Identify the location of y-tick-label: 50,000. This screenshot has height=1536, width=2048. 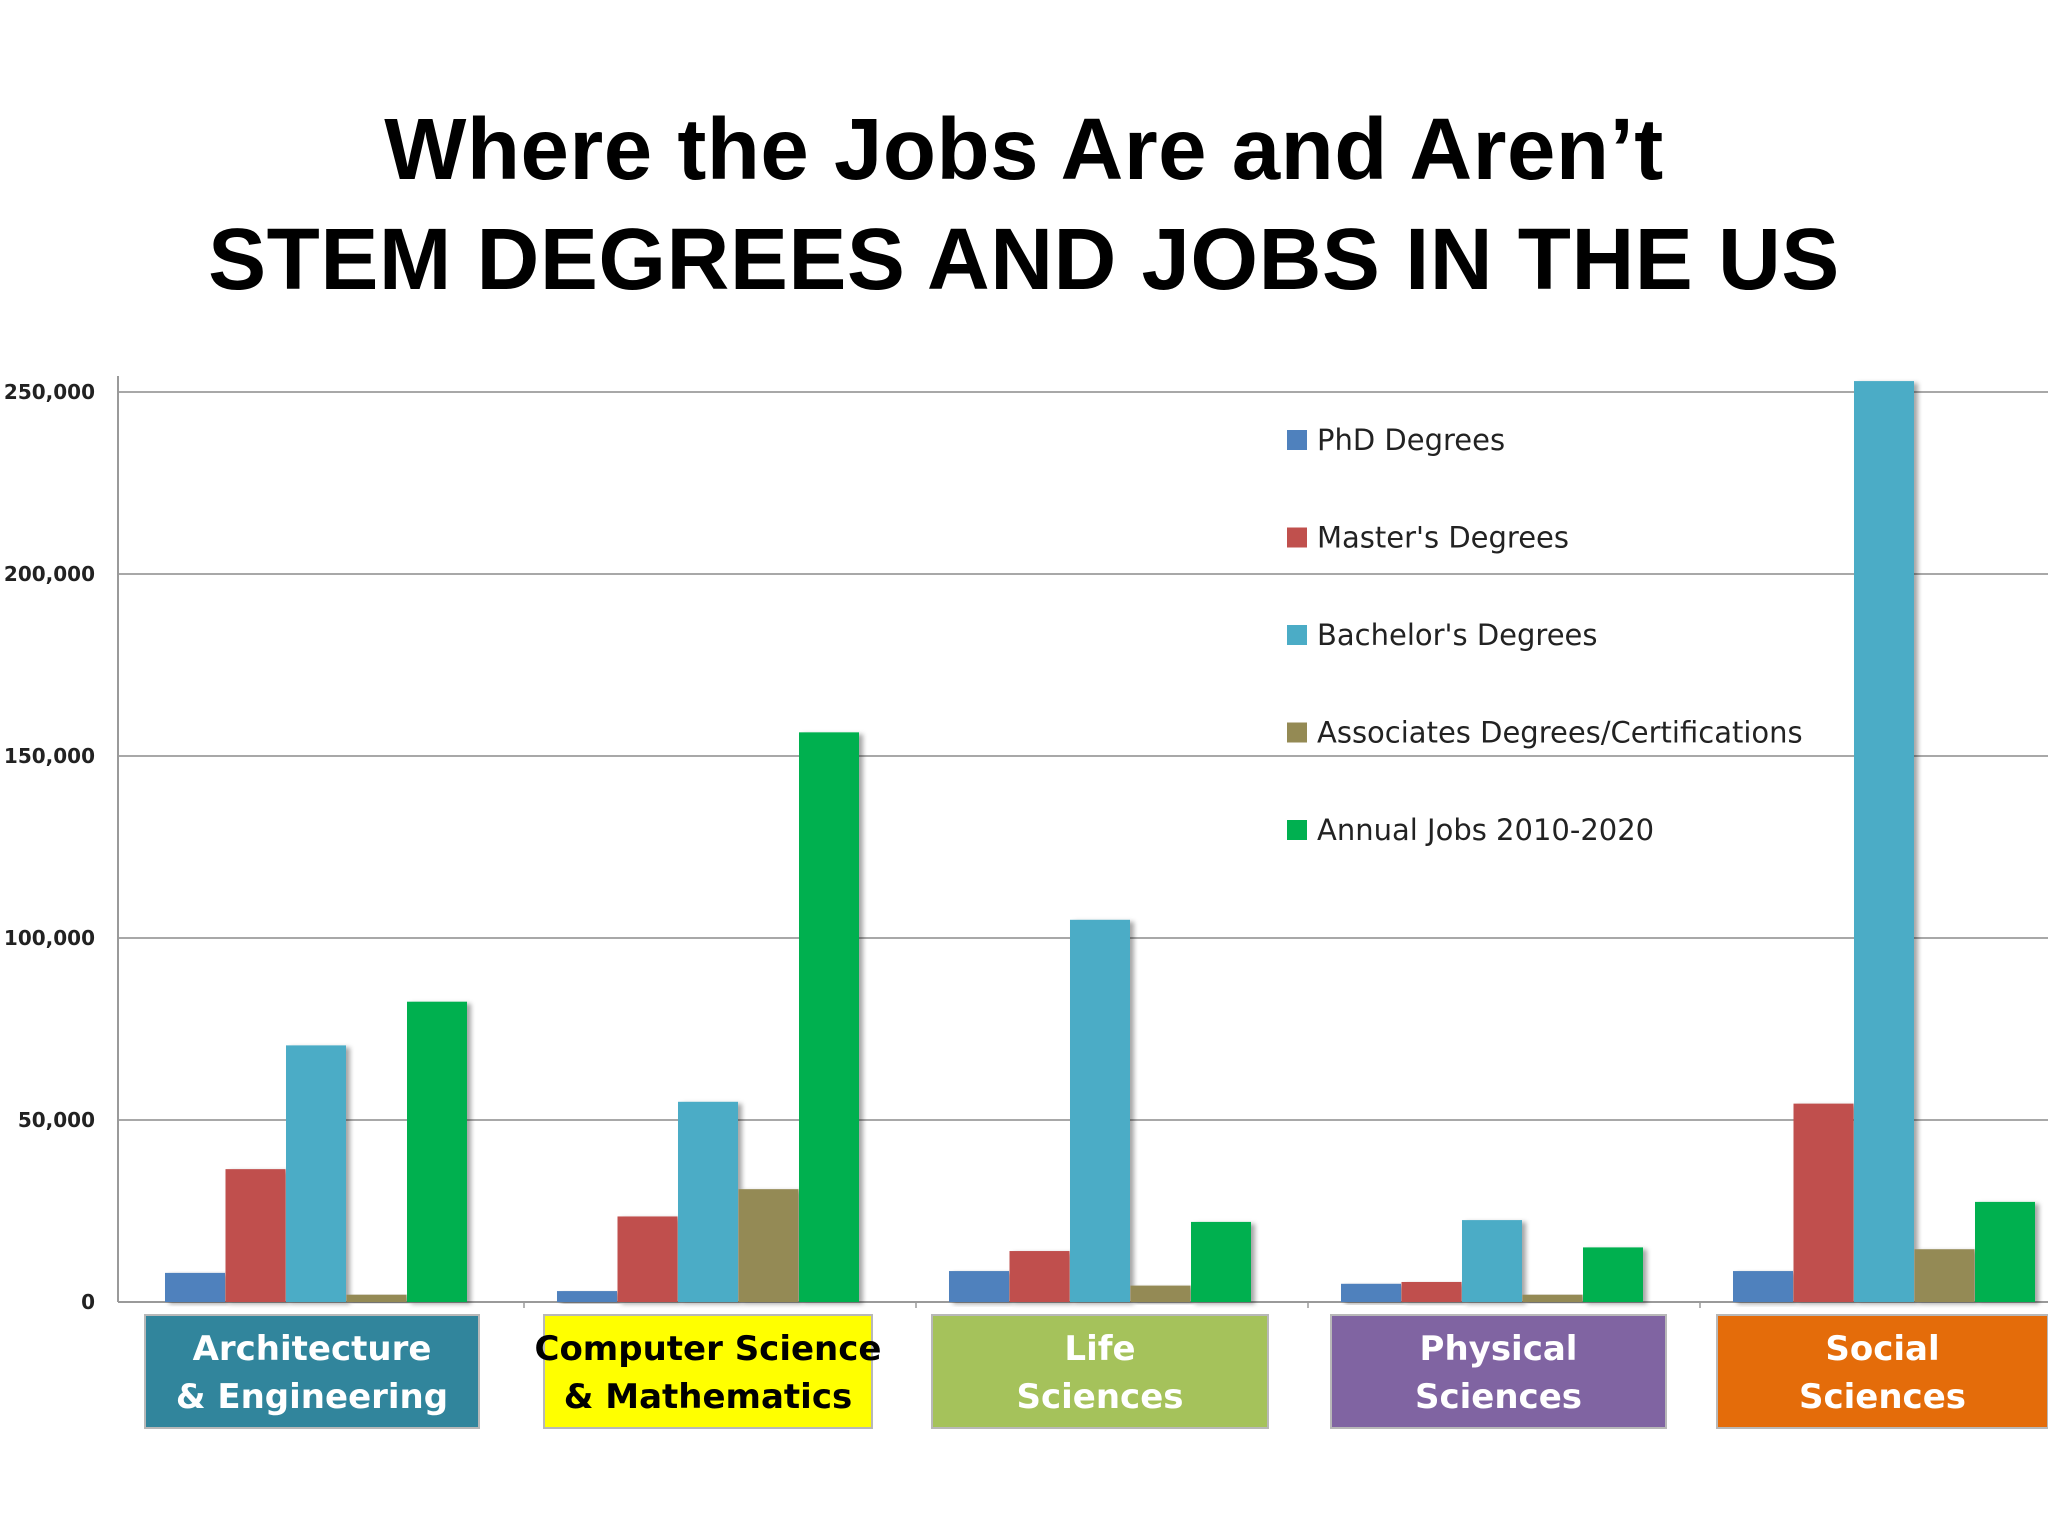
(56, 1120).